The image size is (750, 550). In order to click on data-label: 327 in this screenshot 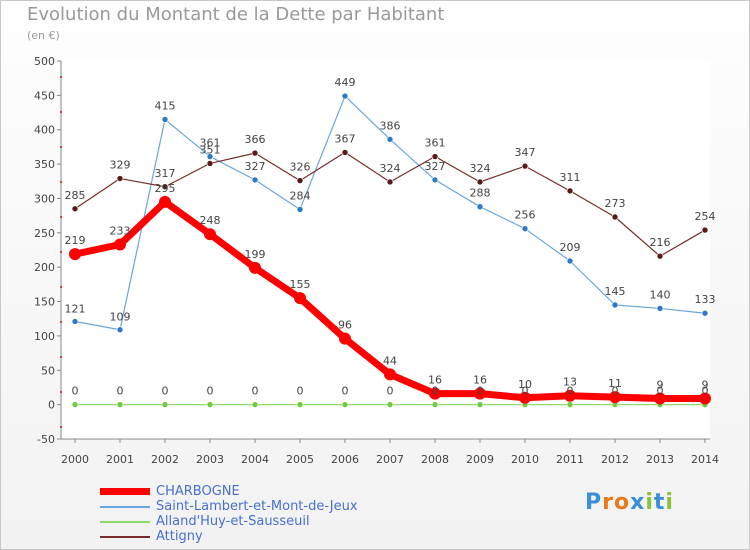, I will do `click(435, 166)`.